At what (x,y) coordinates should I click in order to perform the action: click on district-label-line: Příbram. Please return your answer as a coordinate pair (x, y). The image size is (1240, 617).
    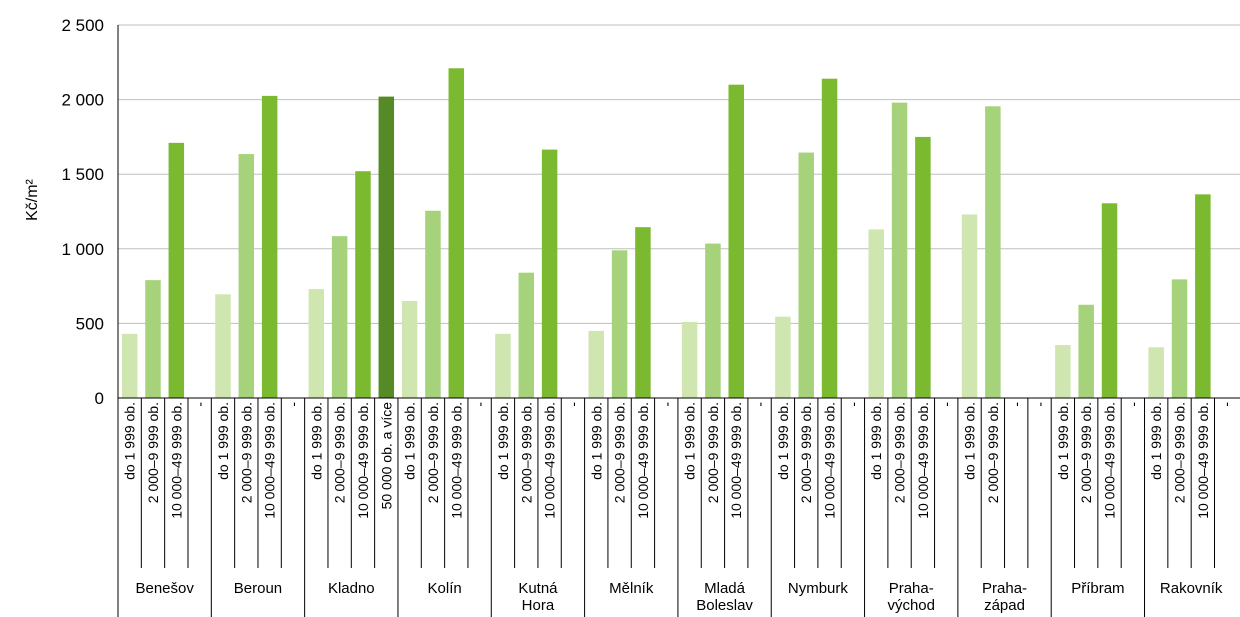
    Looking at the image, I should click on (1097, 588).